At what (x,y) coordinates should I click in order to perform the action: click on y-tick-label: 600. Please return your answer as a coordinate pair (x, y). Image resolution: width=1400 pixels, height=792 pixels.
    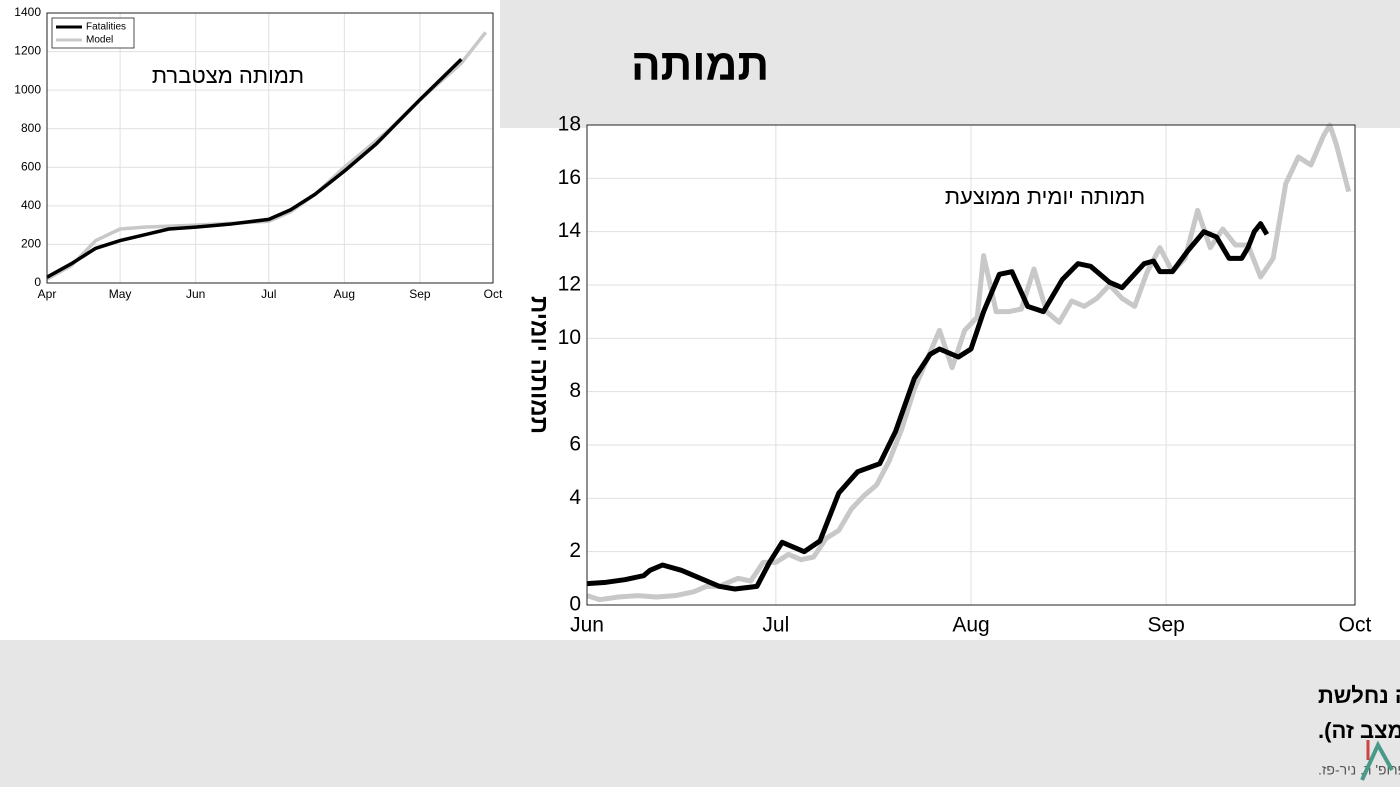
    Looking at the image, I should click on (31, 166).